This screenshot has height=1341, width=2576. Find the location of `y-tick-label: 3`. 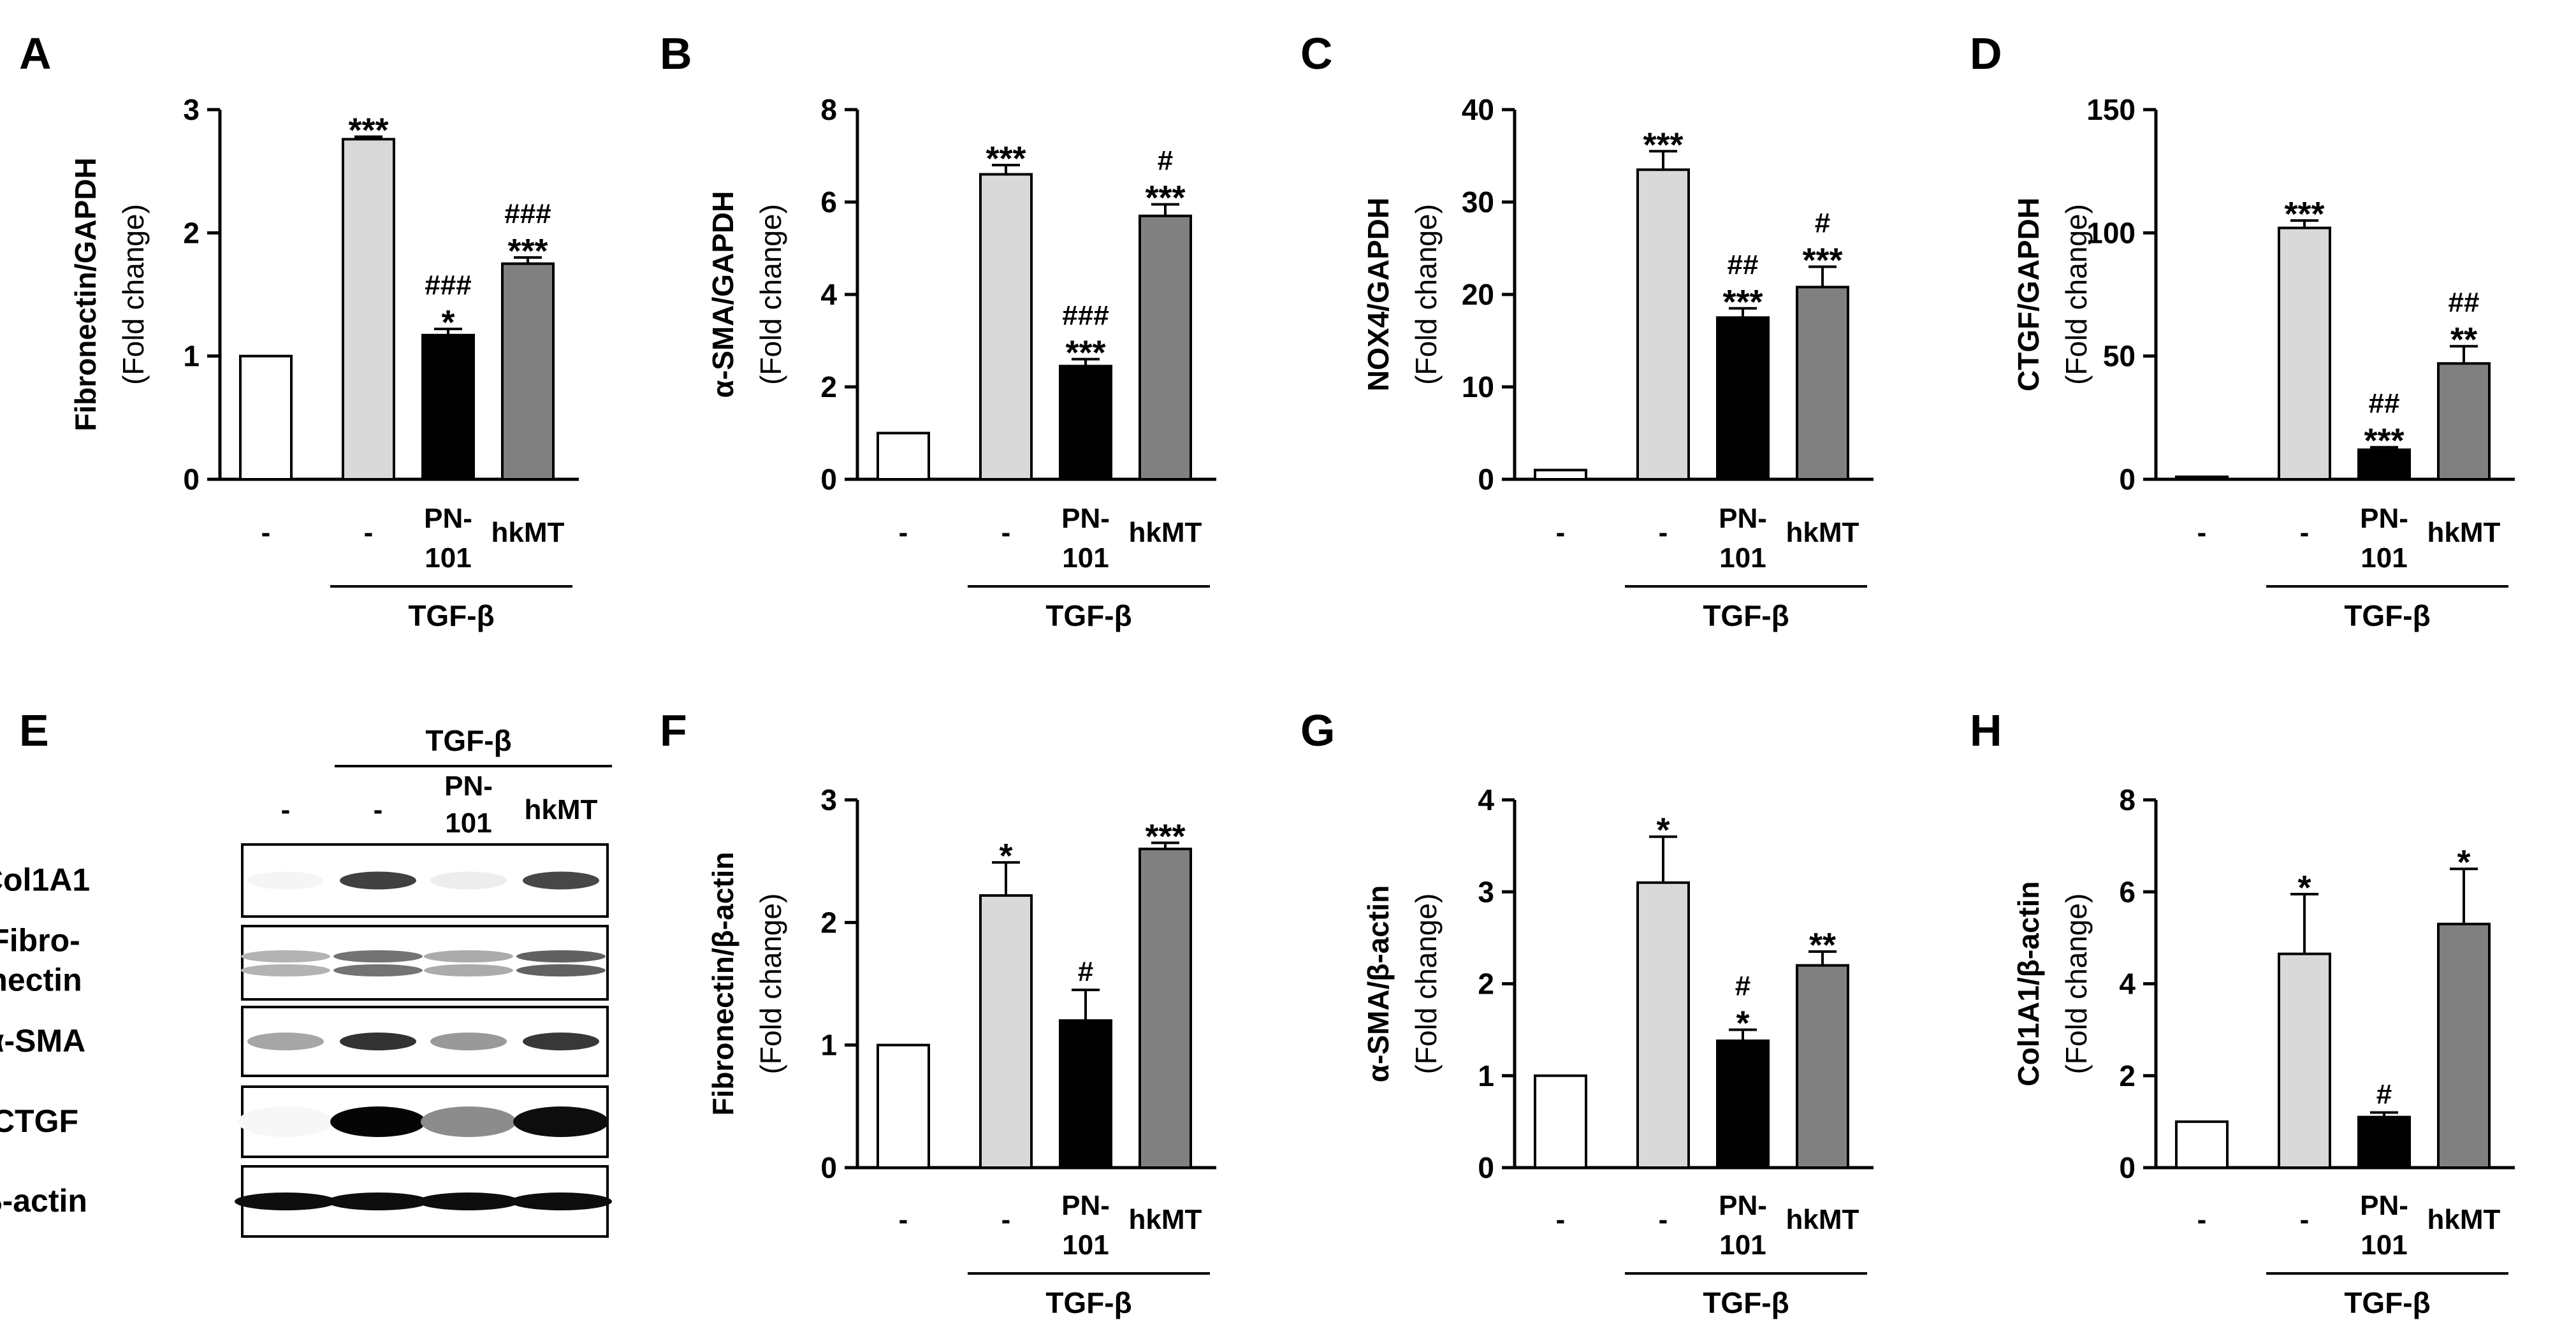

y-tick-label: 3 is located at coordinates (1486, 891).